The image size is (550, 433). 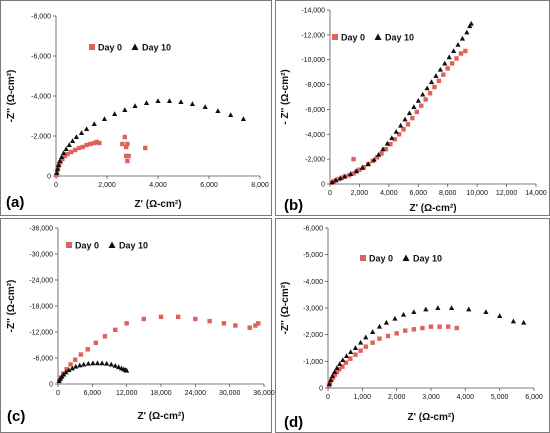 What do you see at coordinates (500, 397) in the screenshot?
I see `x-tick-label: 5,000` at bounding box center [500, 397].